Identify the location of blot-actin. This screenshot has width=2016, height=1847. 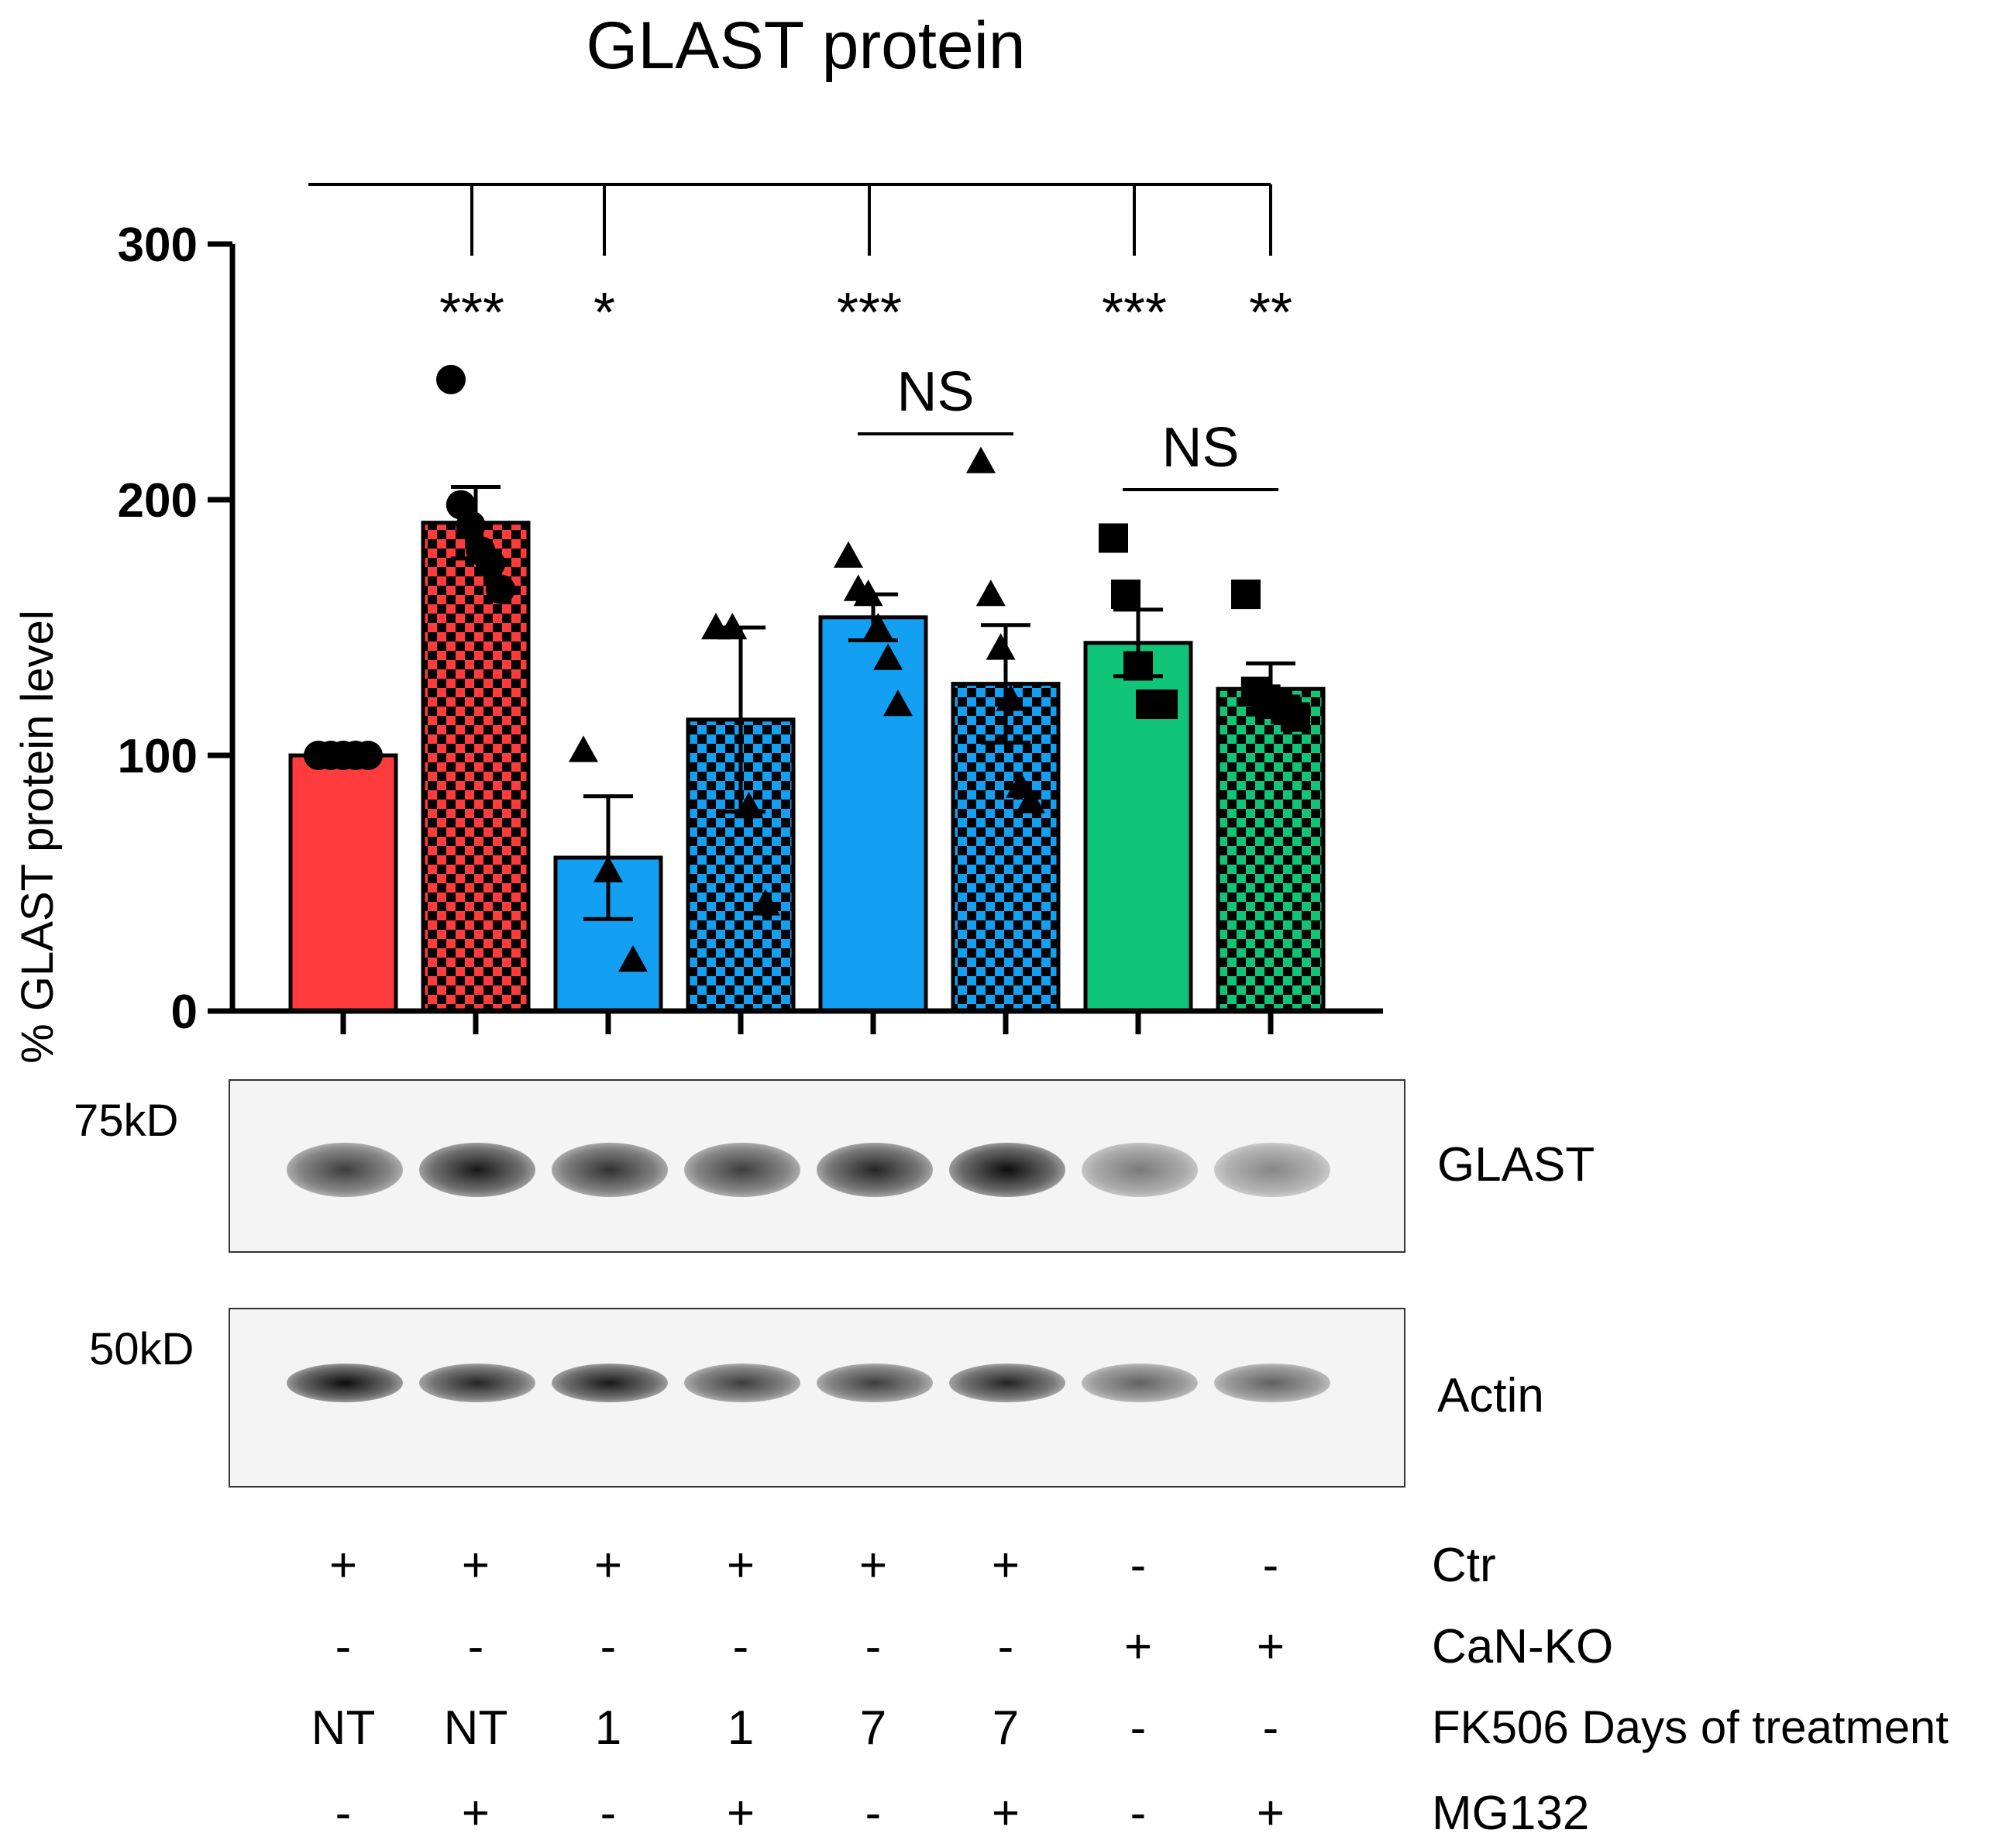
(817, 1398).